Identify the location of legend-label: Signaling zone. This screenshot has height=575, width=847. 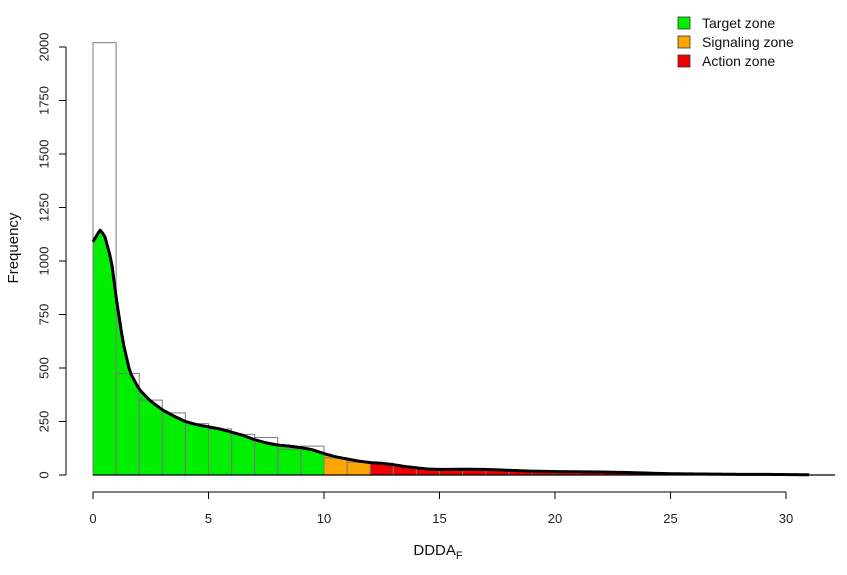
(748, 42).